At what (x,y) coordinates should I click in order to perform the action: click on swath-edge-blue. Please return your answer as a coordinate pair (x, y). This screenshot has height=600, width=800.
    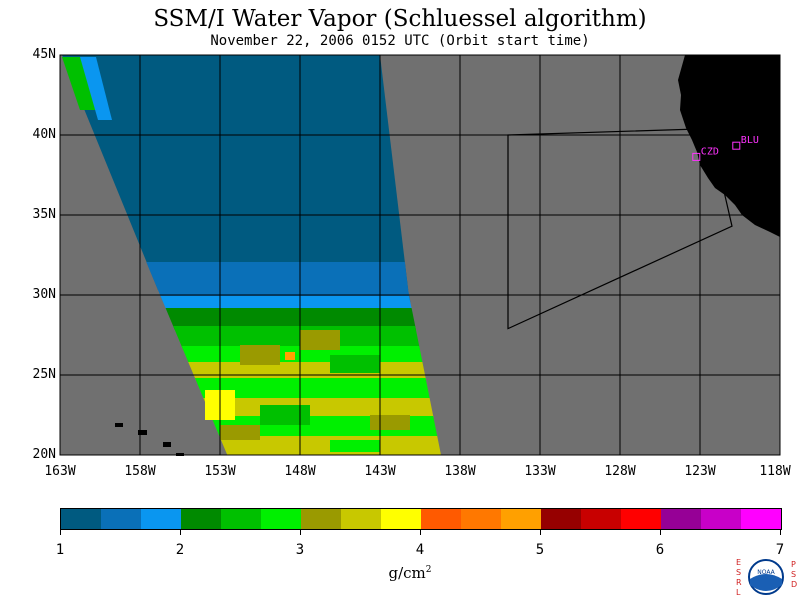
    Looking at the image, I should click on (96, 88).